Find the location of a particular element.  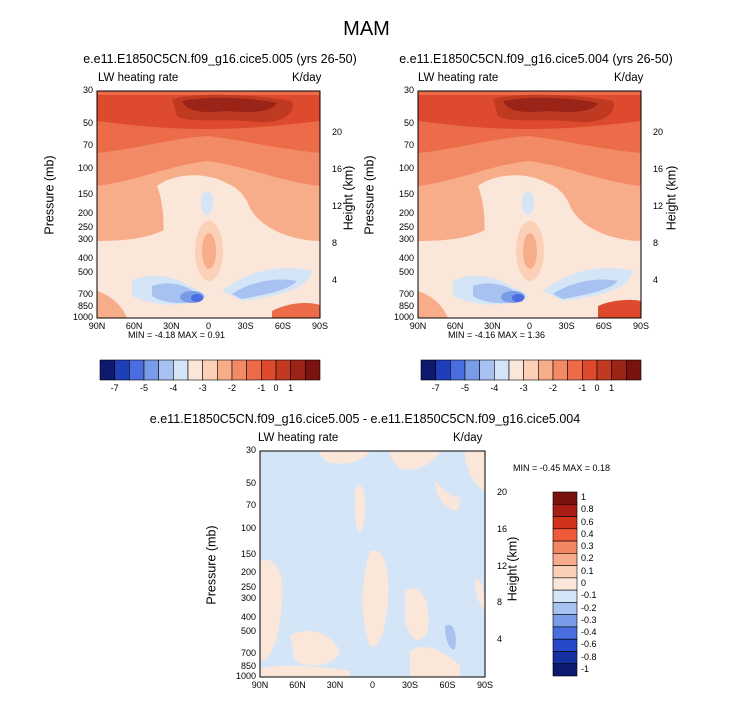

panel2-ytick-label: 500 is located at coordinates (406, 272).